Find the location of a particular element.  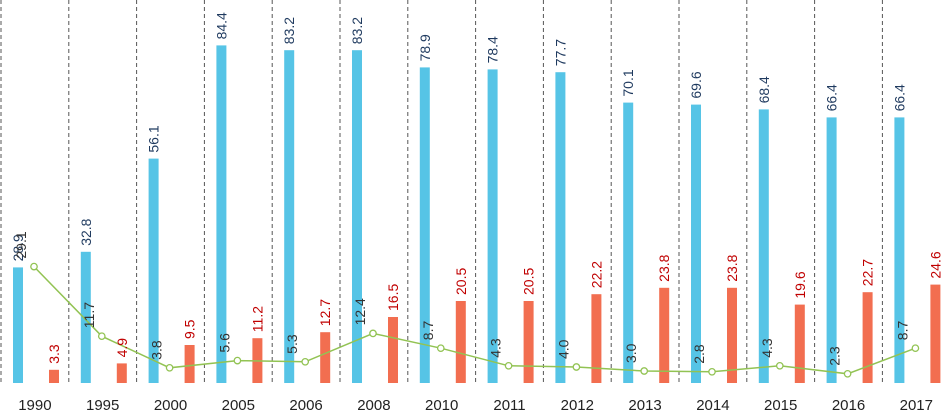

series-2-data-label: 9.5 is located at coordinates (190, 329).